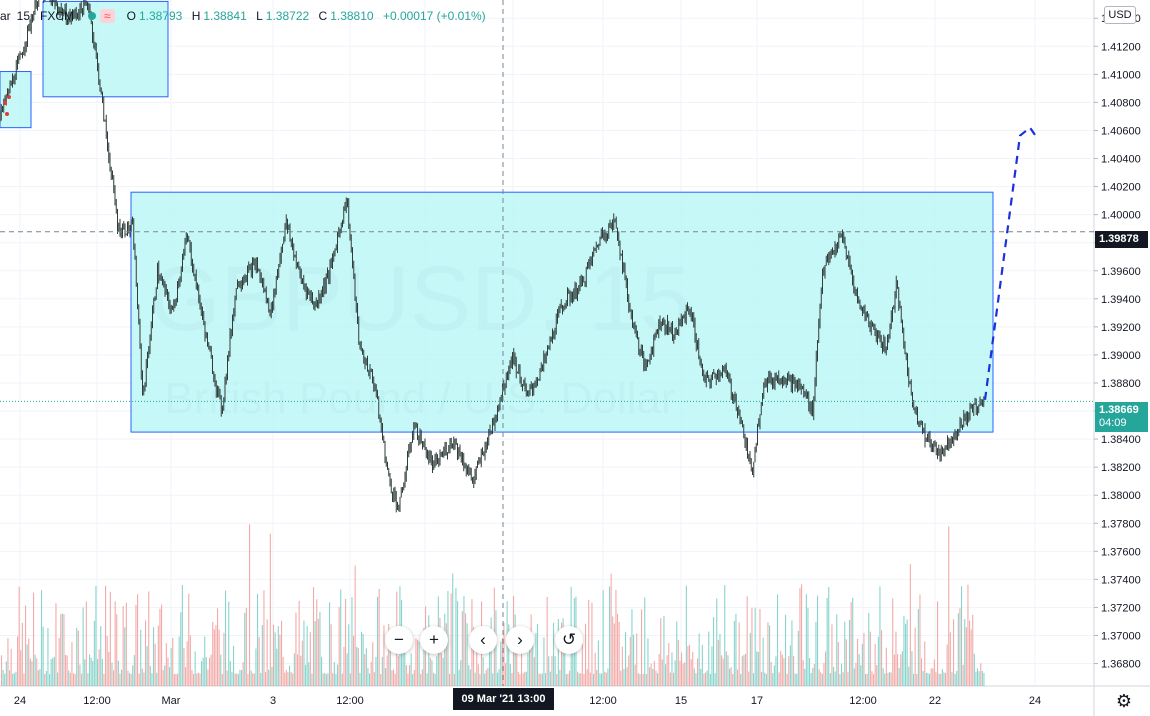  What do you see at coordinates (681, 701) in the screenshot?
I see `time-tick-label-7: 15` at bounding box center [681, 701].